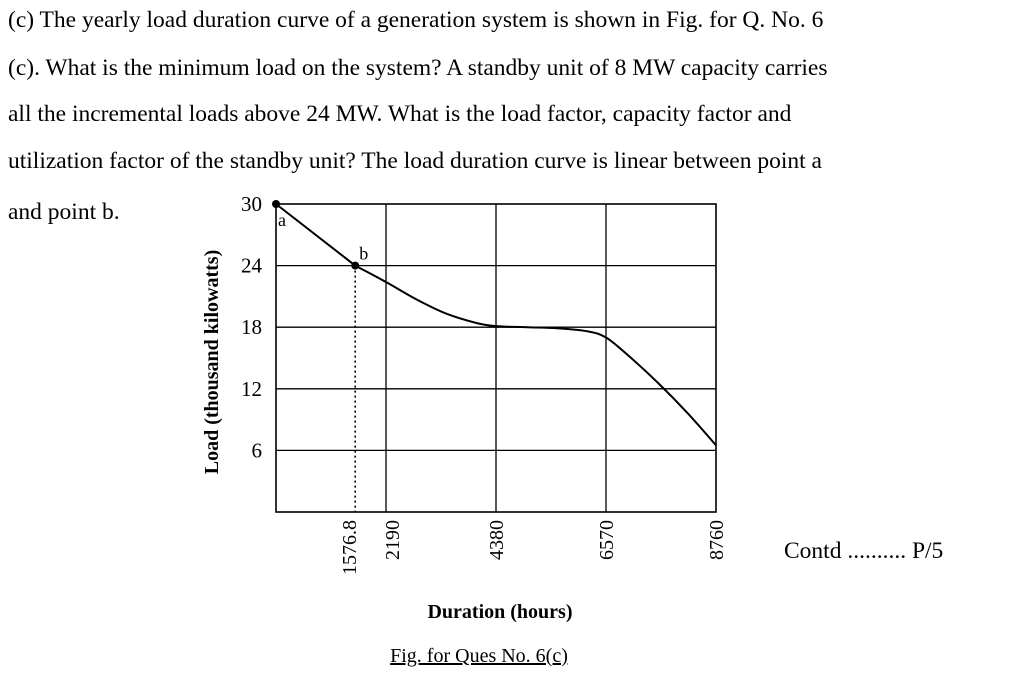 The image size is (1024, 690). I want to click on x-axis-label: Duration (hours), so click(499, 612).